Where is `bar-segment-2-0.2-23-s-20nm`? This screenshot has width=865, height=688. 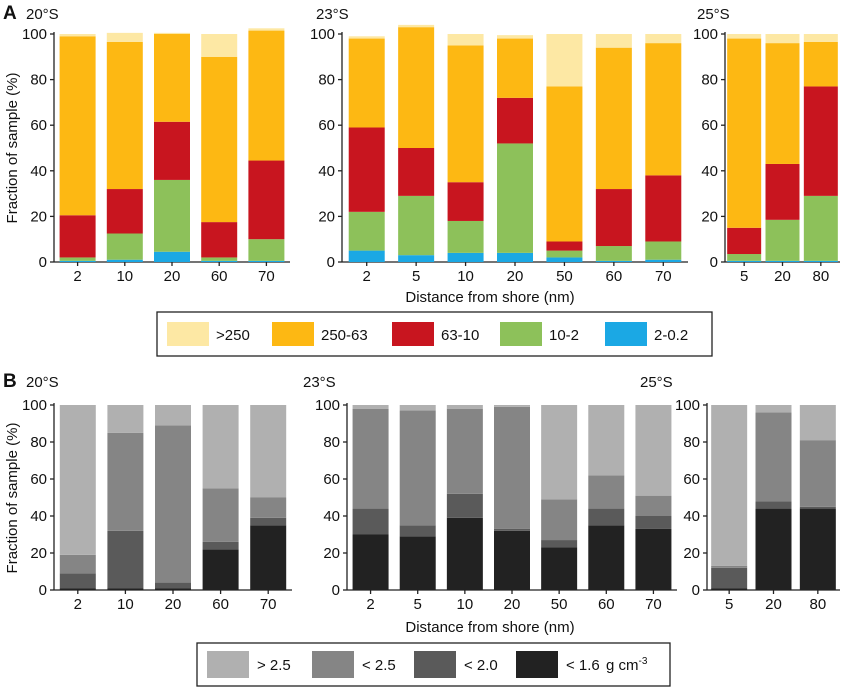
bar-segment-2-0.2-23-s-20nm is located at coordinates (515, 257).